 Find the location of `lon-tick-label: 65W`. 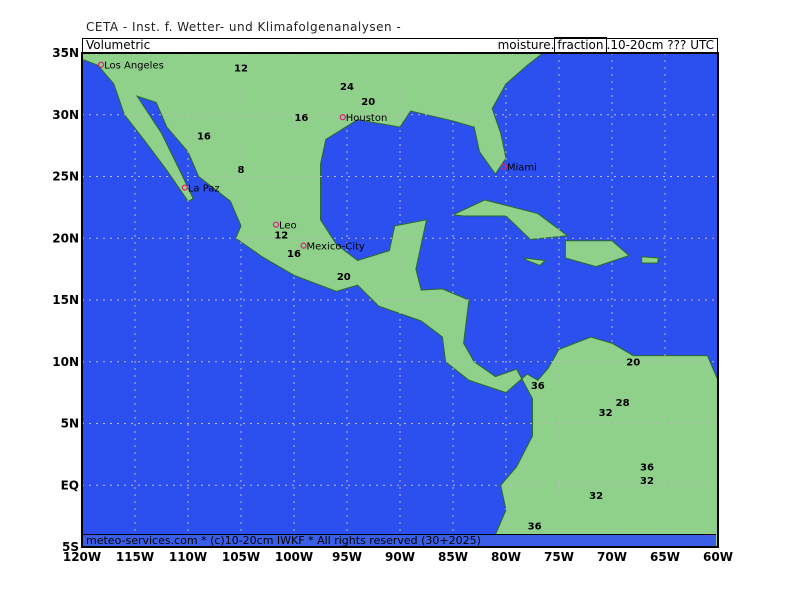

lon-tick-label: 65W is located at coordinates (665, 557).